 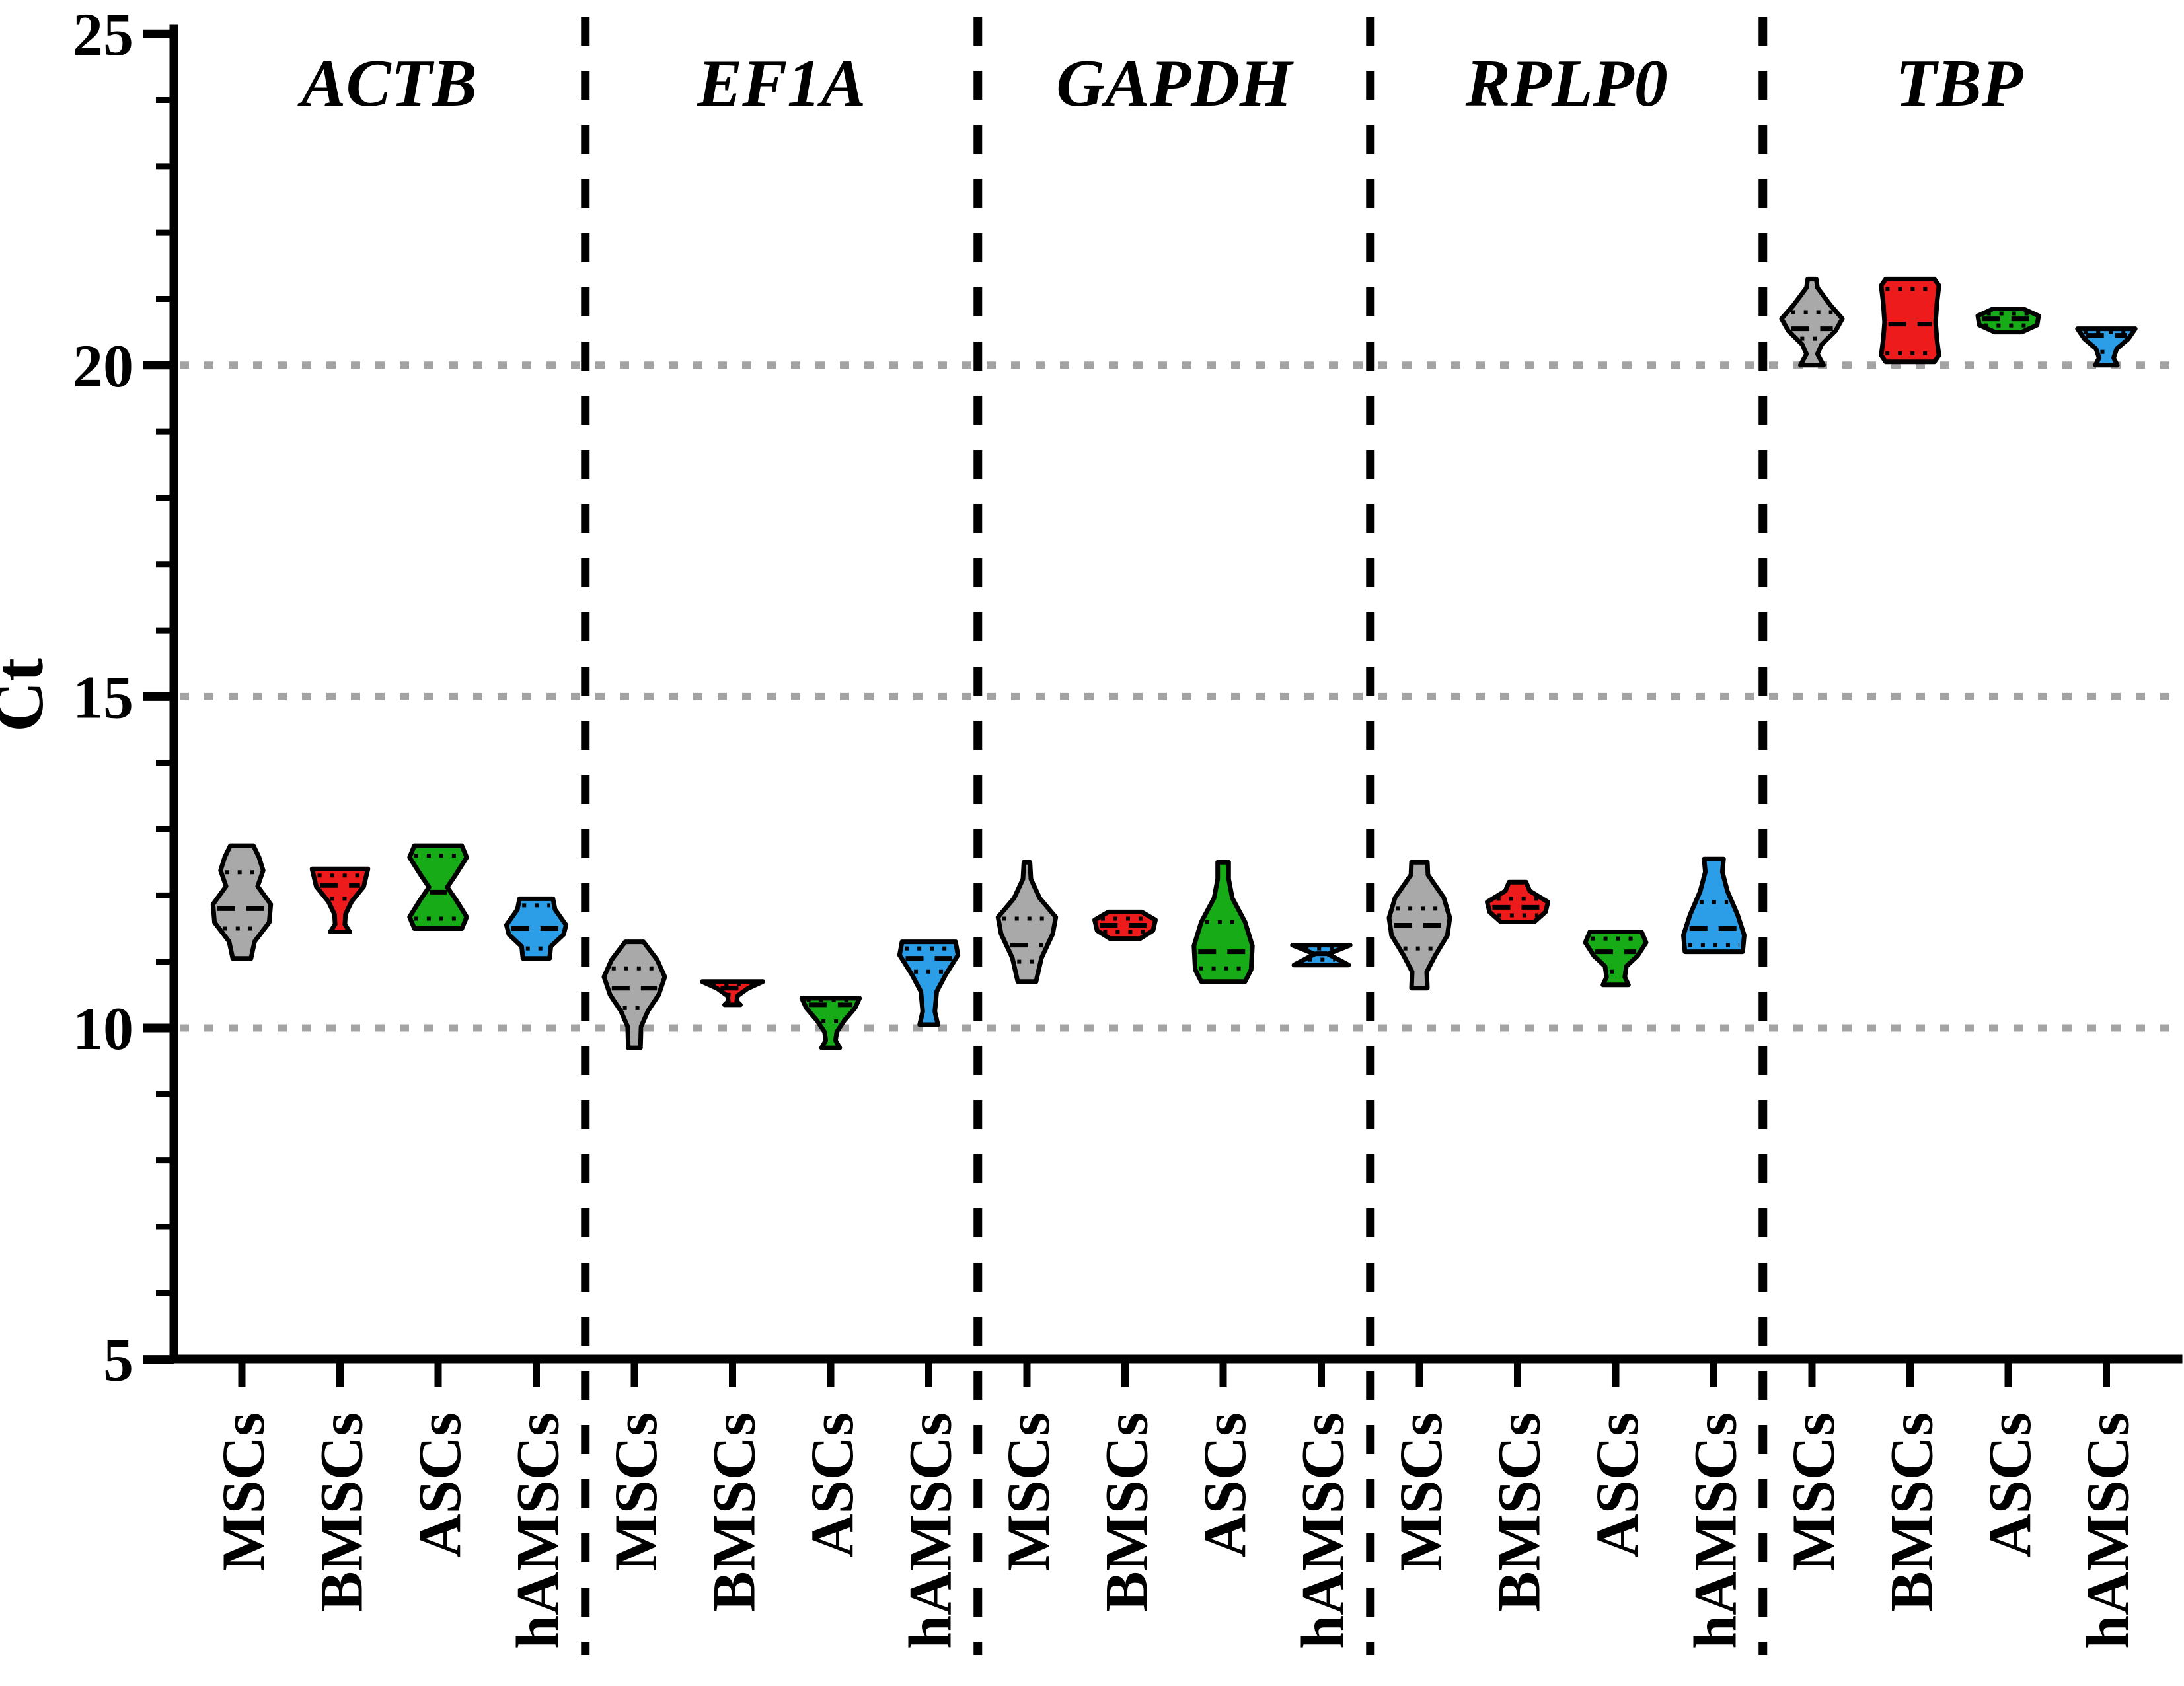 I want to click on violin-TBP-MSCs, so click(x=1812, y=322).